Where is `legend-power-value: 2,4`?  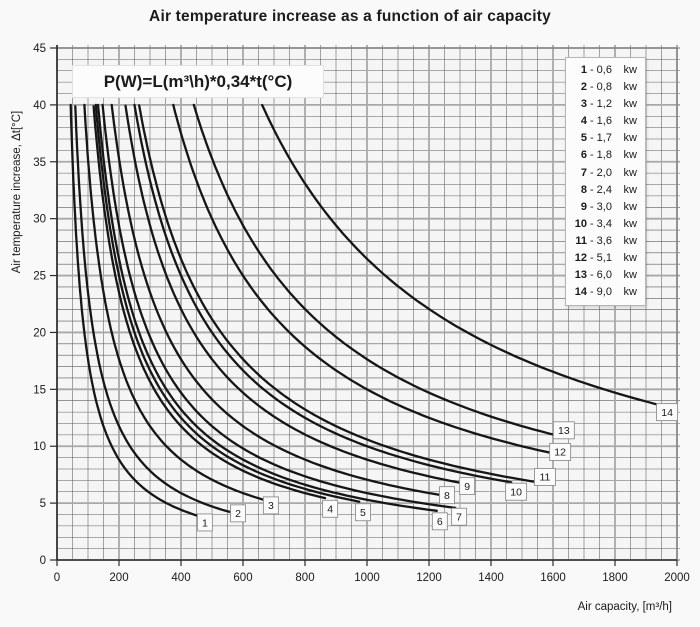
legend-power-value: 2,4 is located at coordinates (604, 189).